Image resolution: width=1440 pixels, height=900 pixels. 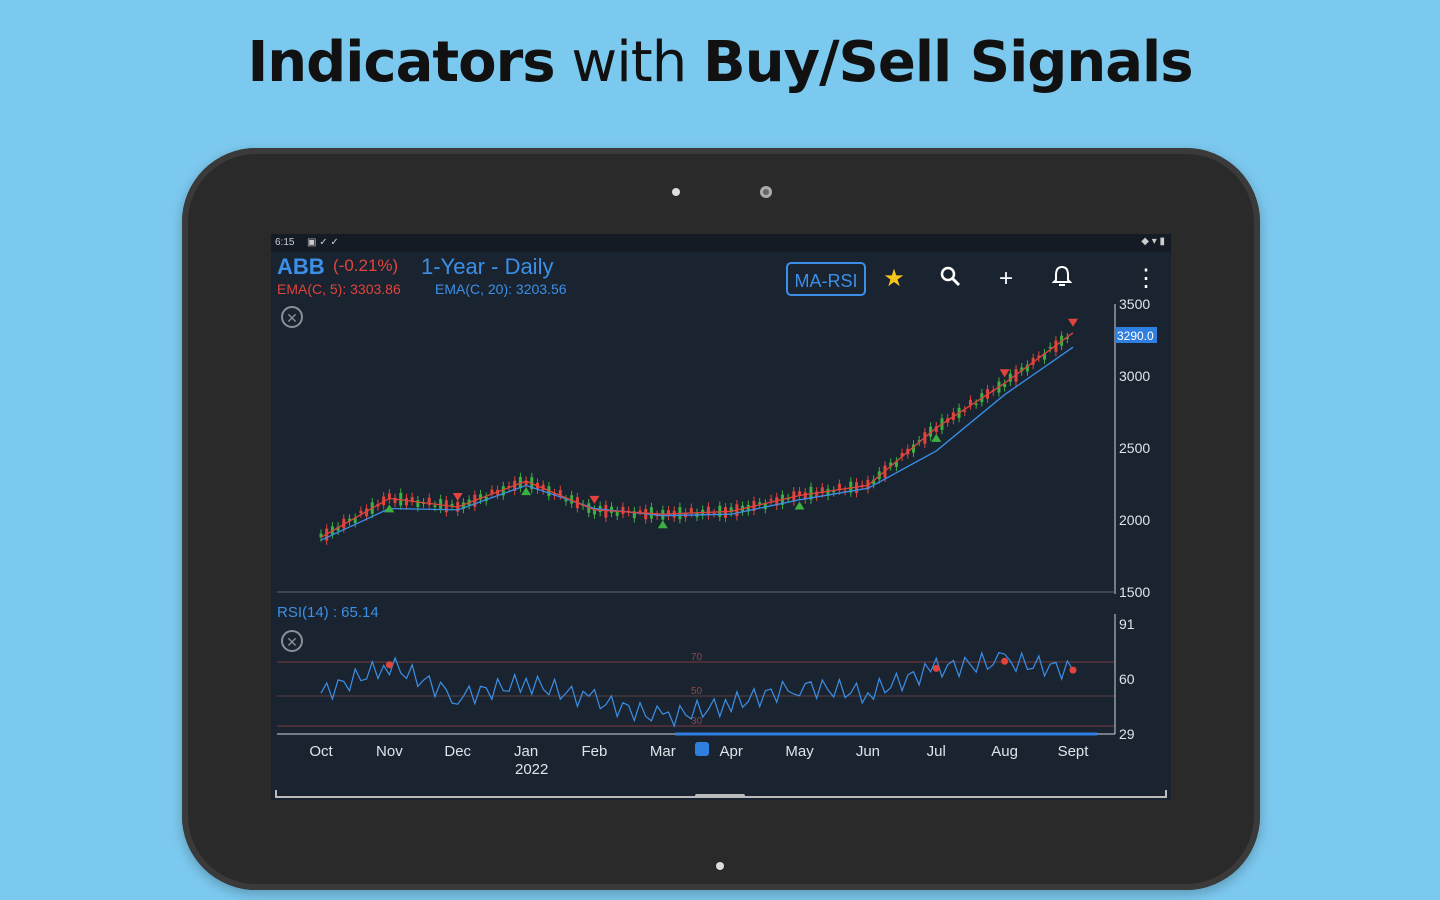 What do you see at coordinates (457, 751) in the screenshot?
I see `month-tick-label: Dec` at bounding box center [457, 751].